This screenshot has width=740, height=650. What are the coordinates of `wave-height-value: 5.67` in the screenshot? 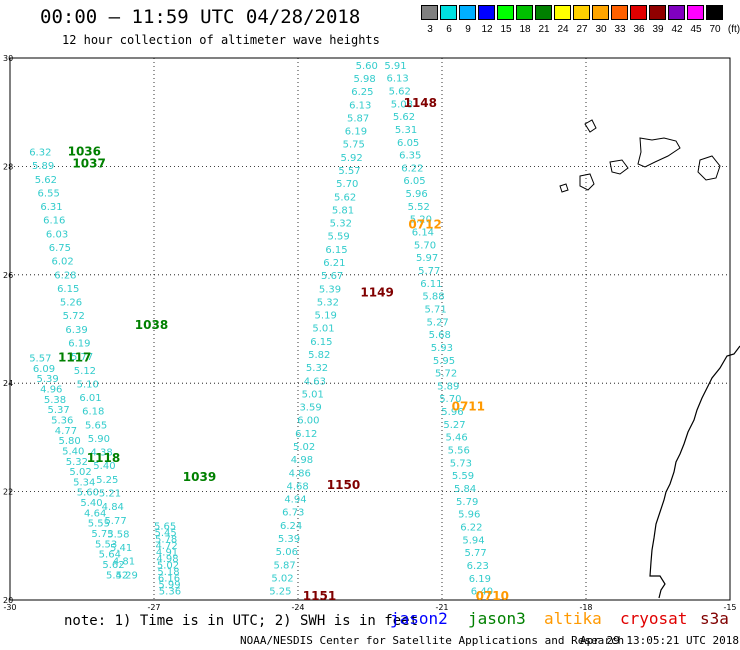 It's located at (332, 276).